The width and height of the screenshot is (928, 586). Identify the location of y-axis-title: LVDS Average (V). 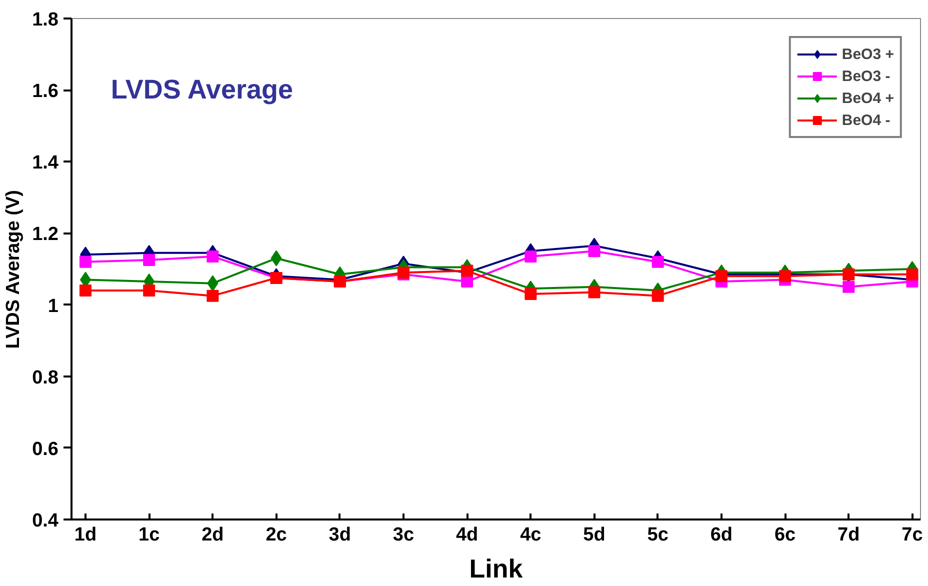
(13, 269).